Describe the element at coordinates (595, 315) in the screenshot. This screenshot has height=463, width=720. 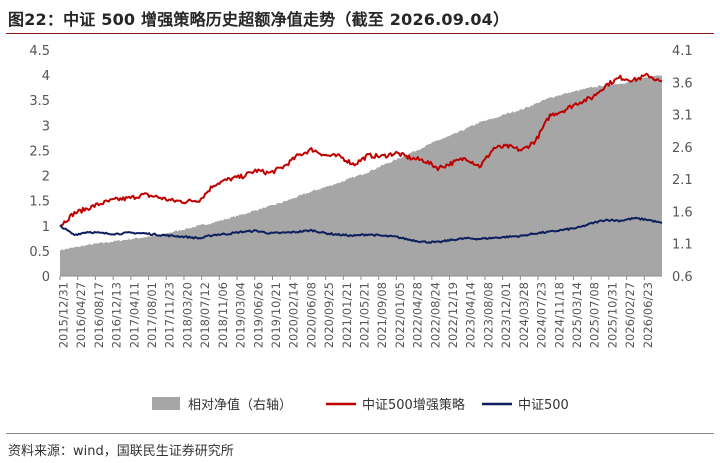
I see `x-tick-label: 2025/07/08` at that location.